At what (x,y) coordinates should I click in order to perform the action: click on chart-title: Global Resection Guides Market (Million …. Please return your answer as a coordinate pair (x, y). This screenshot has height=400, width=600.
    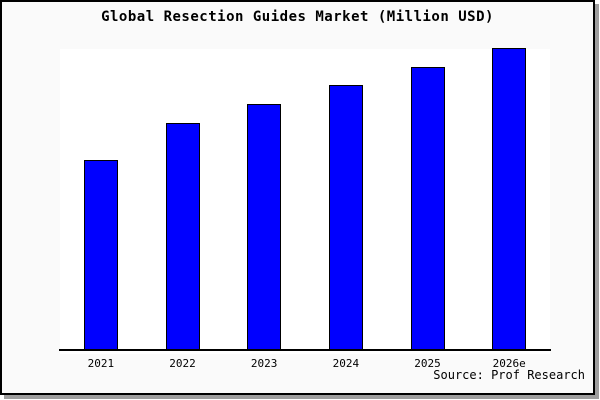
    Looking at the image, I should click on (297, 17).